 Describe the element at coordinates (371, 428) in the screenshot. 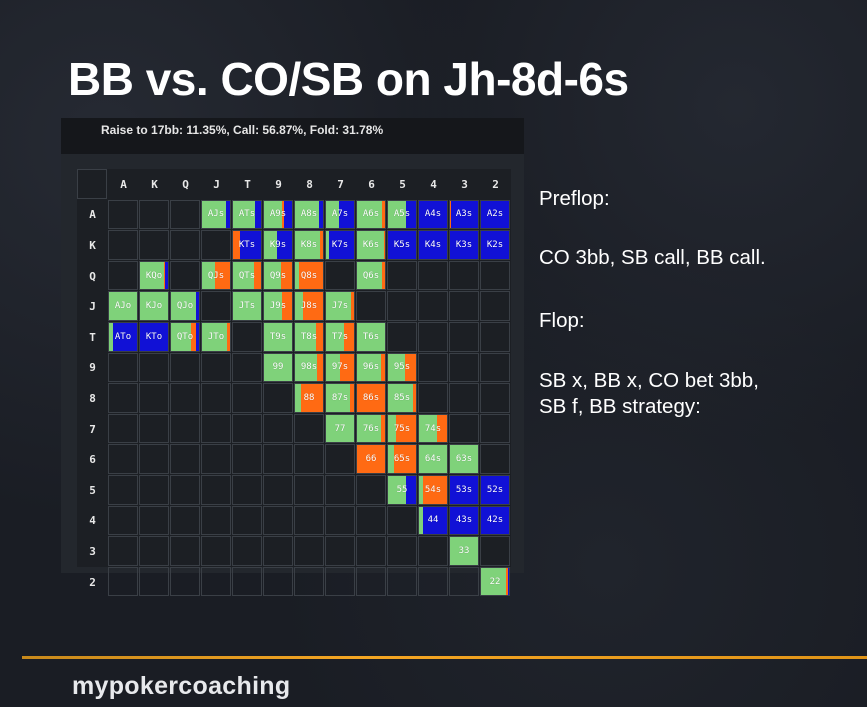

I see `hand-cell-76s: 76s` at that location.